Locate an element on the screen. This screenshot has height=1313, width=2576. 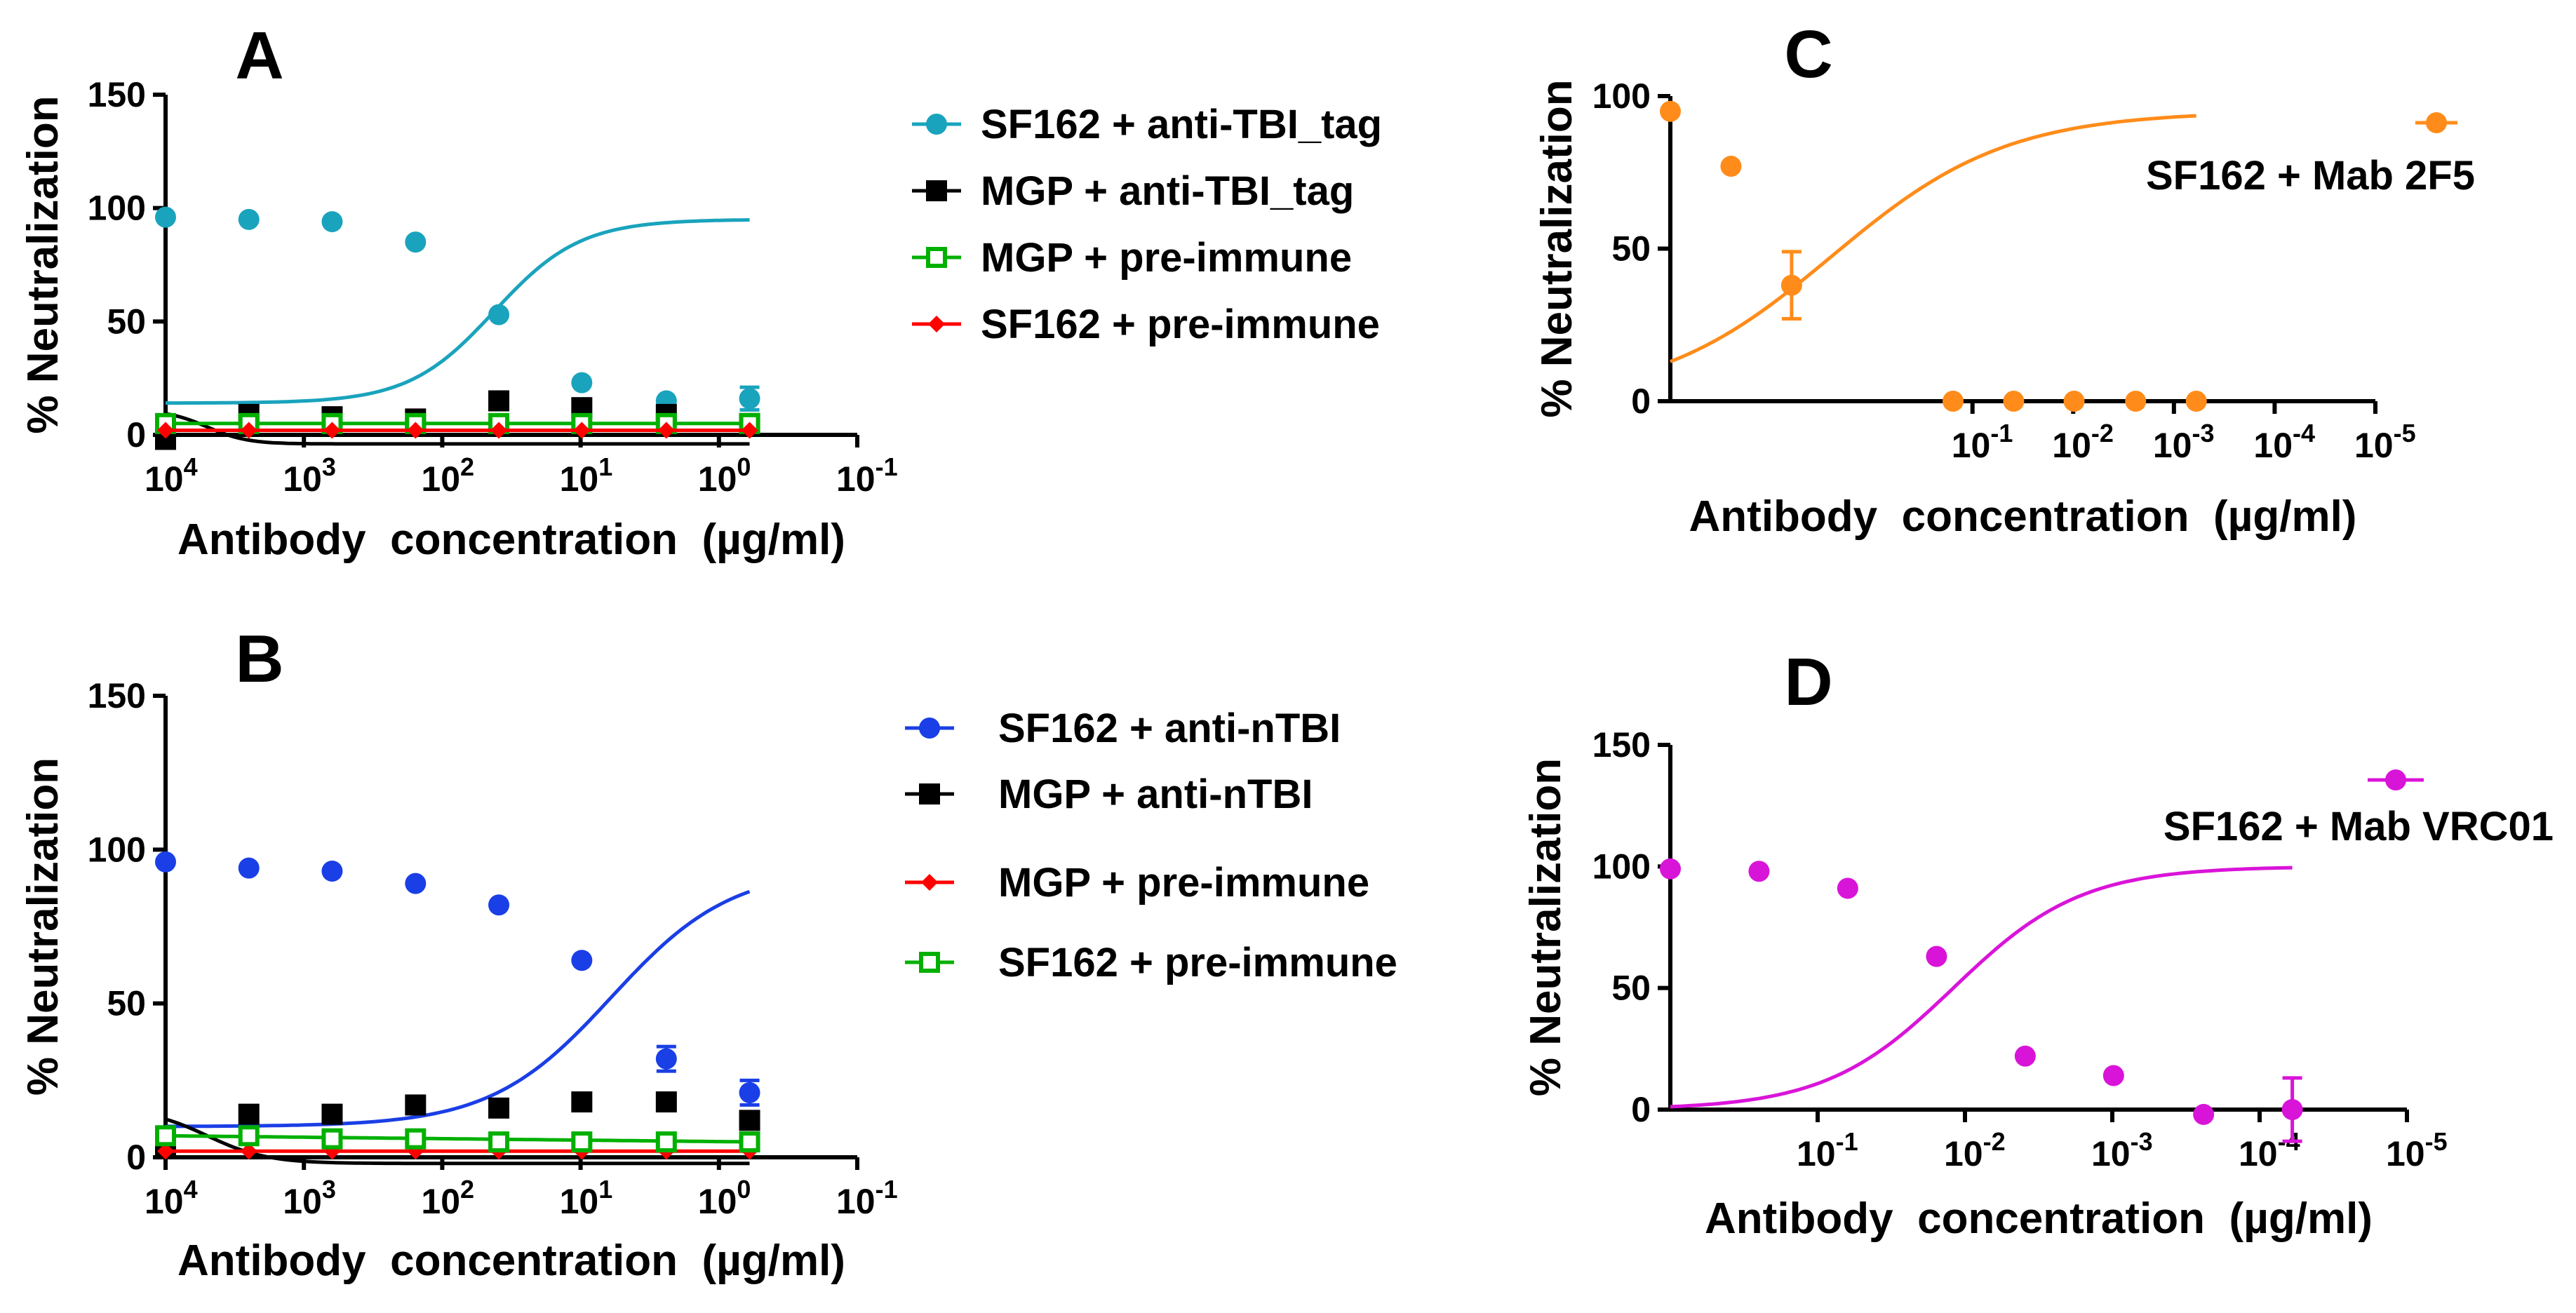
x-tick-label: 10⁰ is located at coordinates (724, 1198).